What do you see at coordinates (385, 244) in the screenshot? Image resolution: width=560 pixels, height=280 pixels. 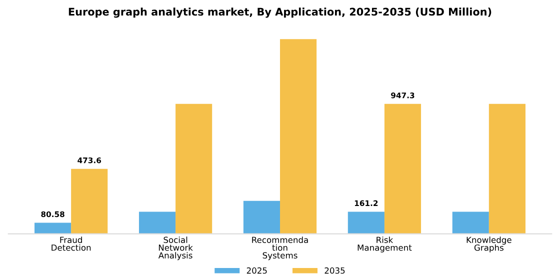 I see `x-tick-label: Risk Management` at bounding box center [385, 244].